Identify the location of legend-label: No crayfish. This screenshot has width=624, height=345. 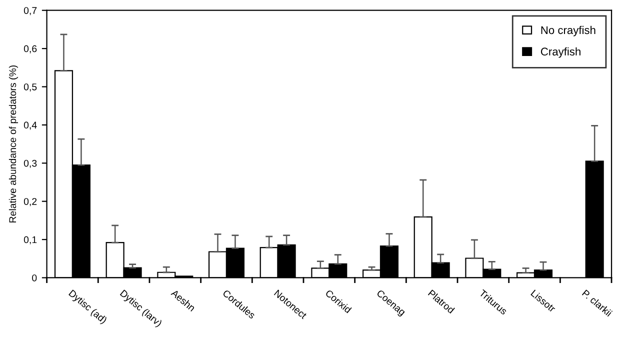
(568, 31).